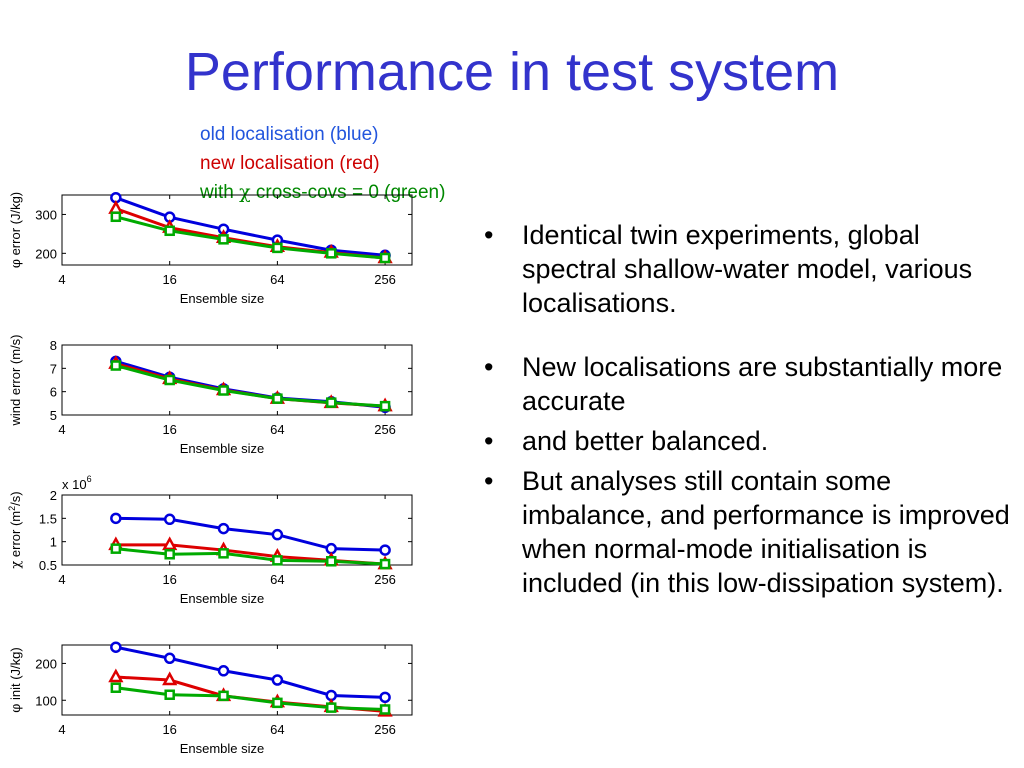 The height and width of the screenshot is (768, 1024). Describe the element at coordinates (74, 484) in the screenshot. I see `y-exponent-base: x 10` at that location.